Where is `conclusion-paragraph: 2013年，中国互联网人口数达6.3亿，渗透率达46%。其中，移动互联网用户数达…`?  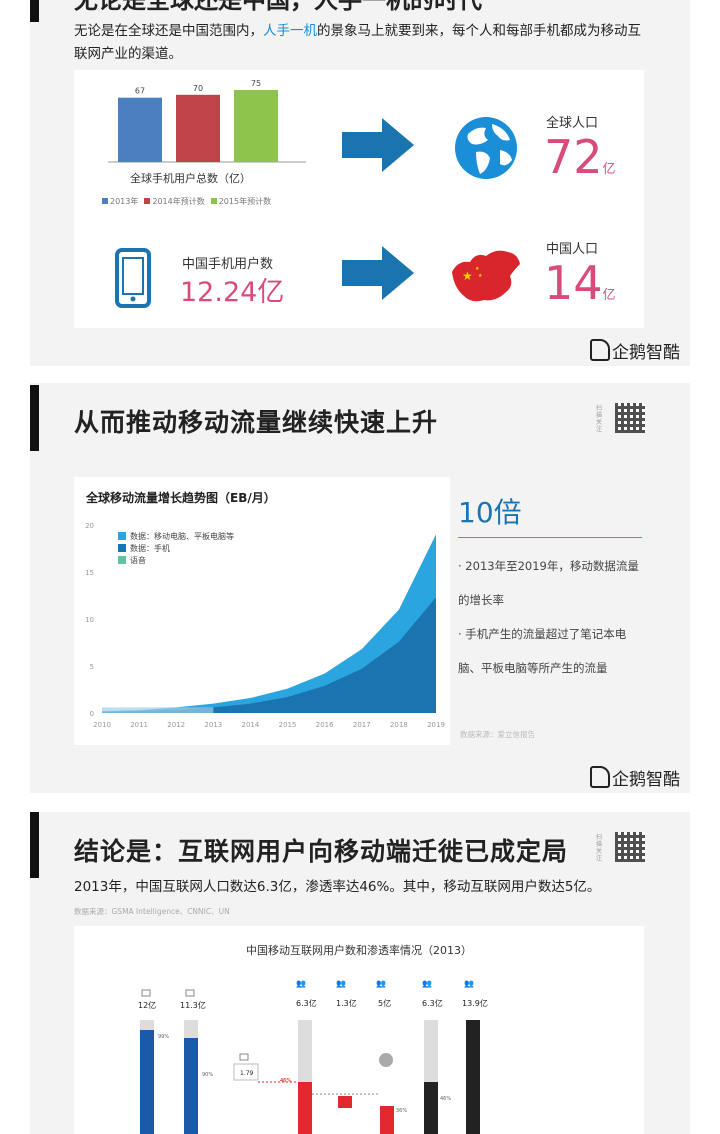
conclusion-paragraph: 2013年，中国互联网人口数达6.3亿，渗透率达46%。其中，移动互联网用户数达… is located at coordinates (337, 887).